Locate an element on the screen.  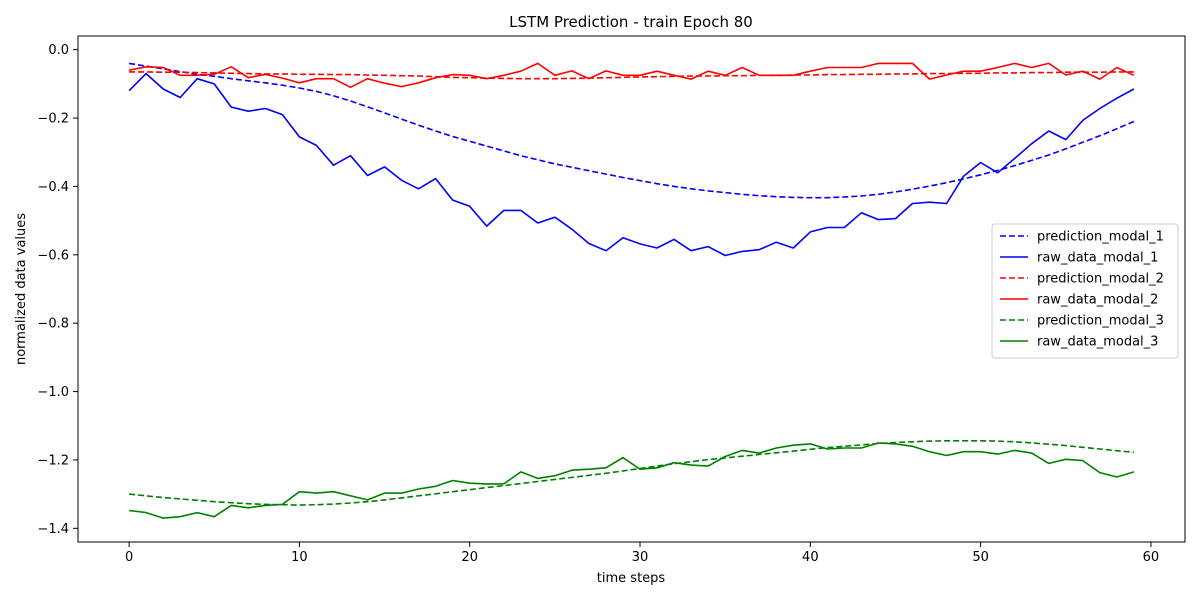
y-tick-label: −1.2 is located at coordinates (53, 460).